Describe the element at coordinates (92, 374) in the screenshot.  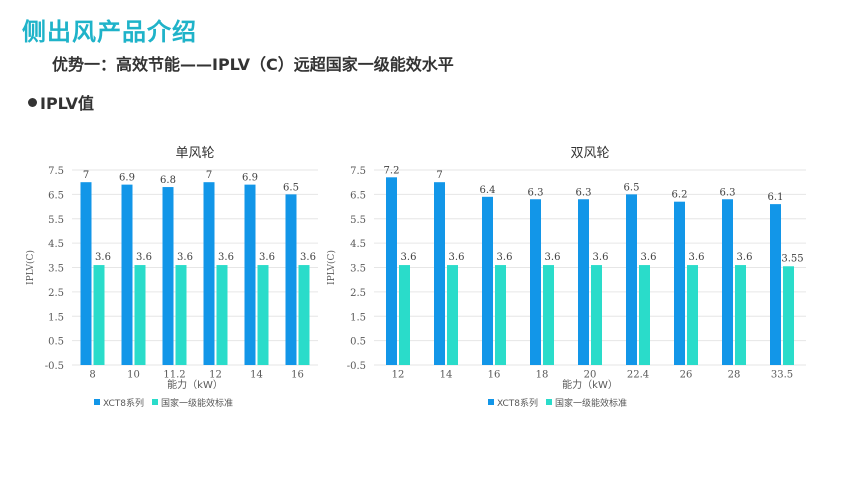
I see `x-tick-label: 8` at that location.